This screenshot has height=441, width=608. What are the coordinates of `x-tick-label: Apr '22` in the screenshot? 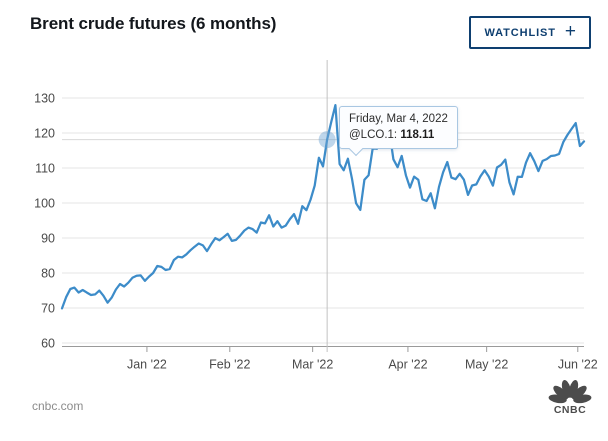 It's located at (407, 365).